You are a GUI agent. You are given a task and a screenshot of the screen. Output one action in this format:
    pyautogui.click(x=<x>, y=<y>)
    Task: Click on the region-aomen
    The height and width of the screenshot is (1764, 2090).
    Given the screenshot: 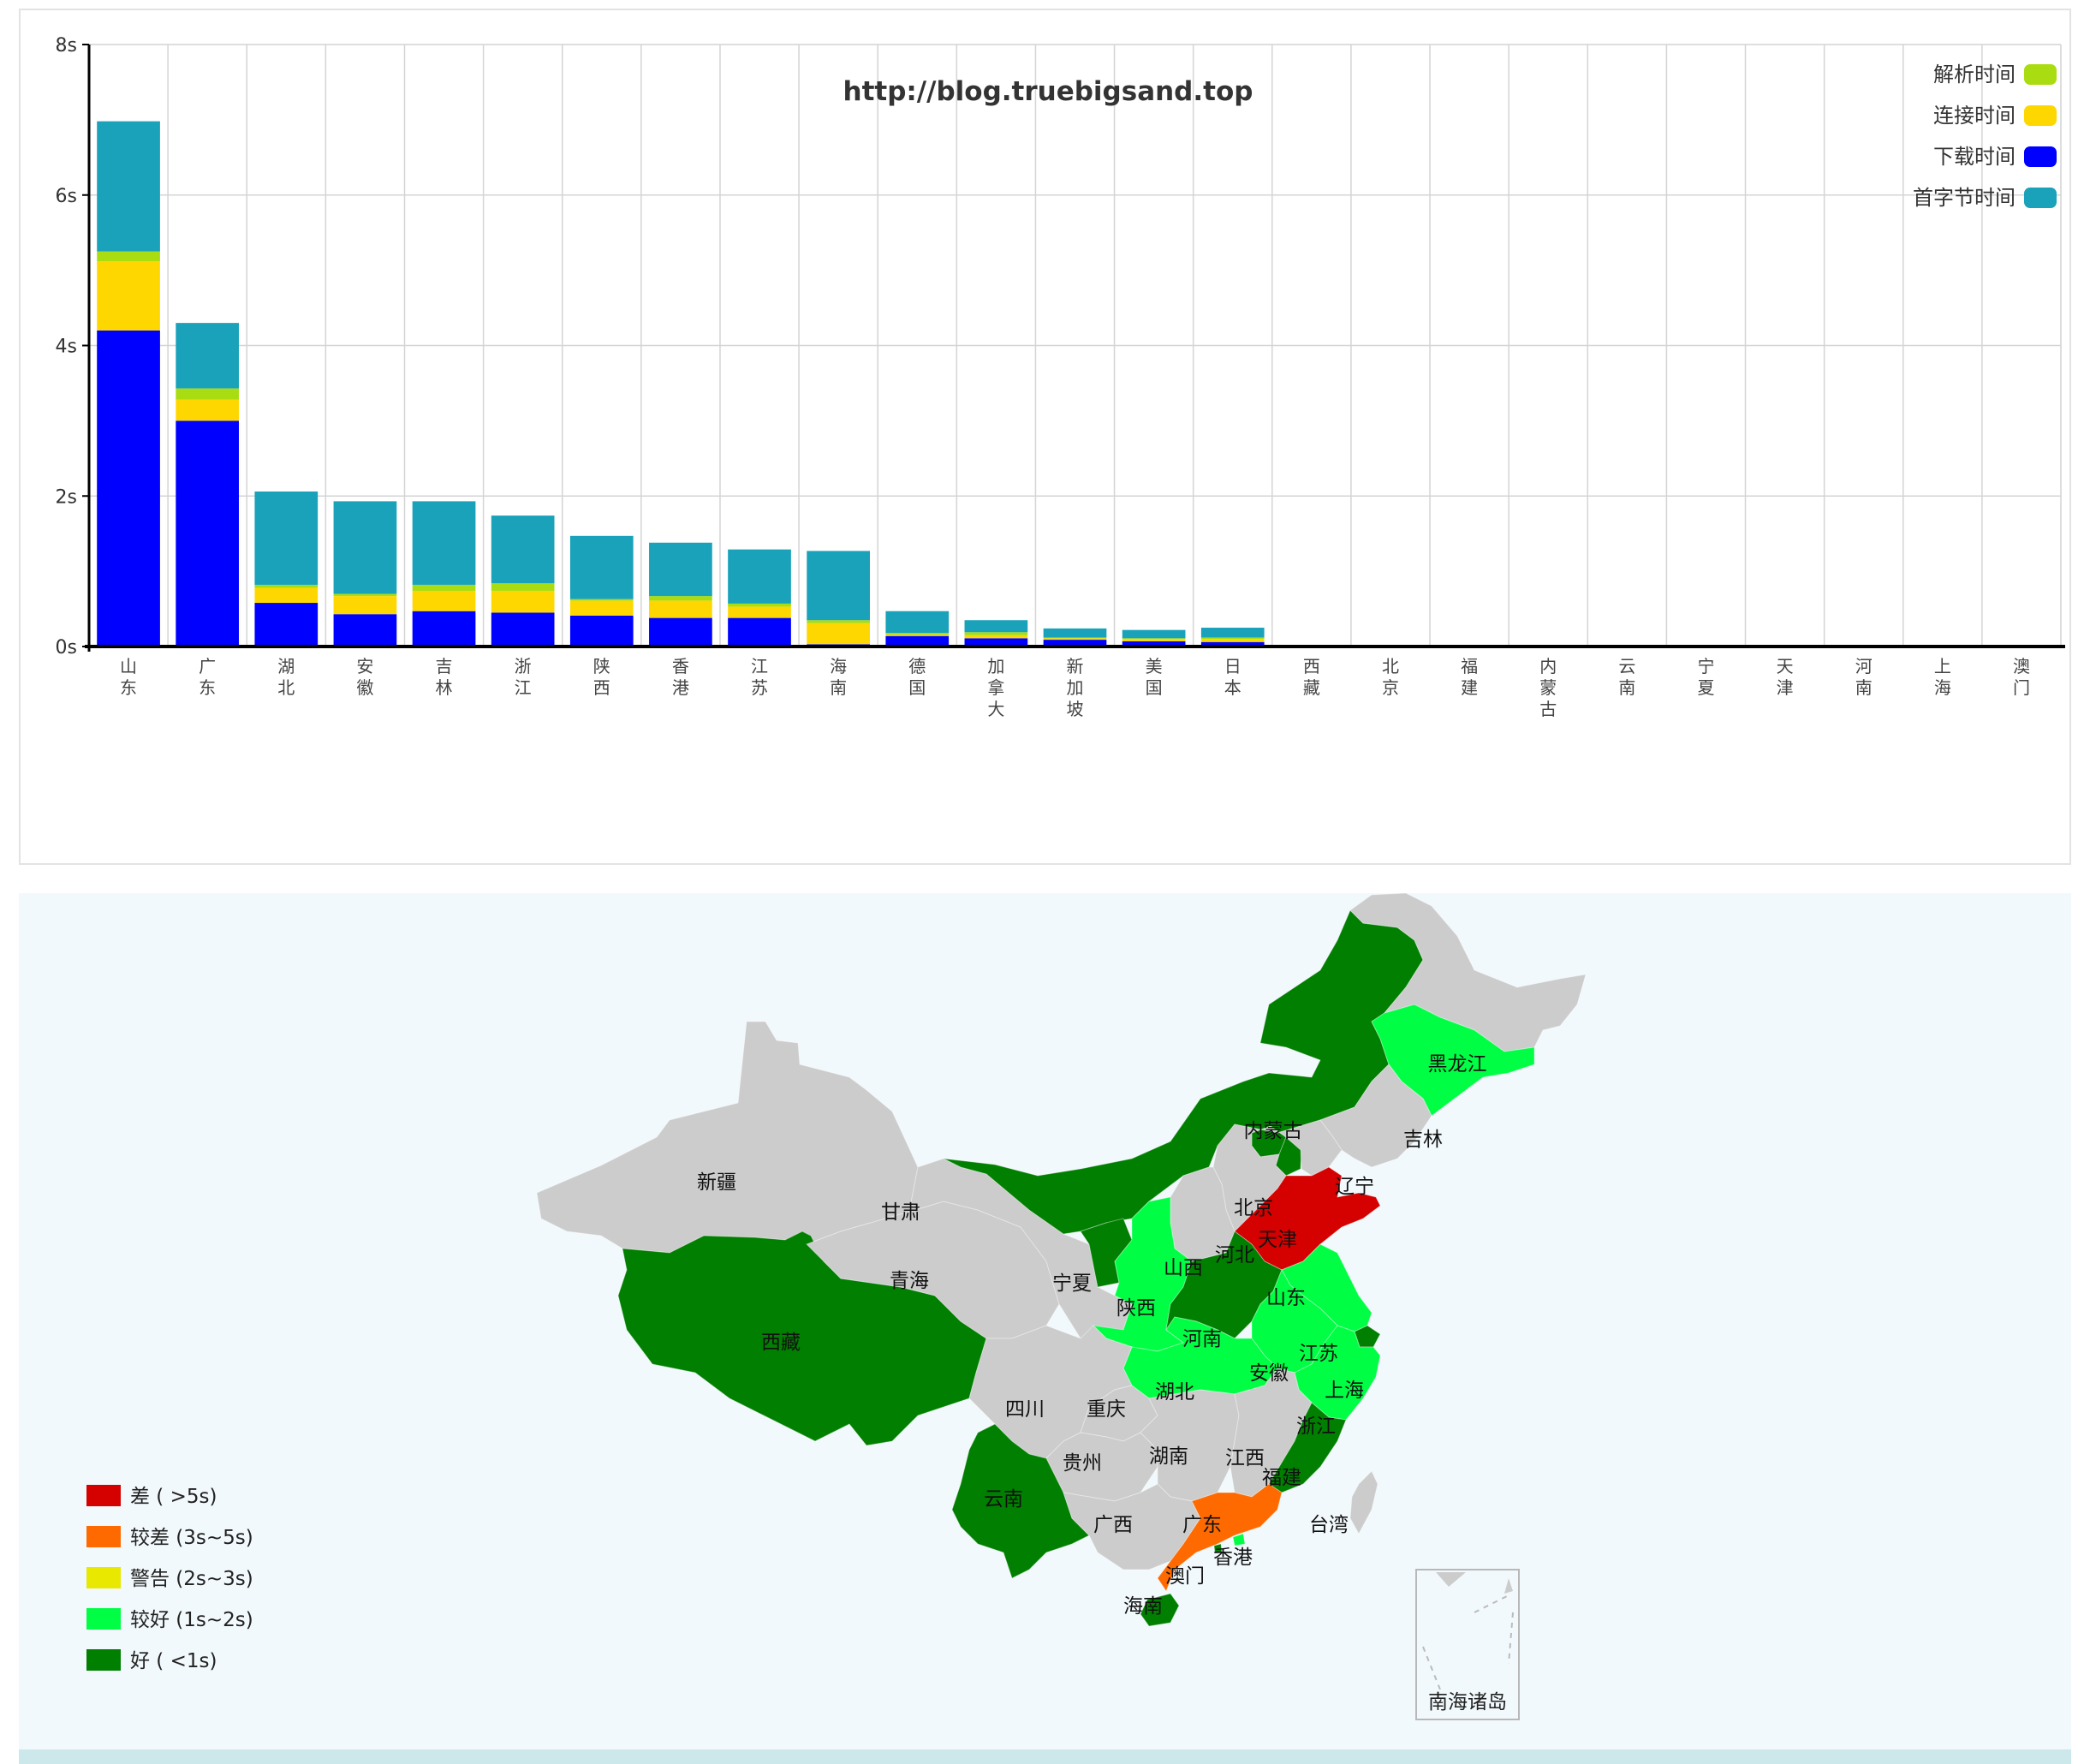 What is the action you would take?
    pyautogui.click(x=1218, y=1548)
    